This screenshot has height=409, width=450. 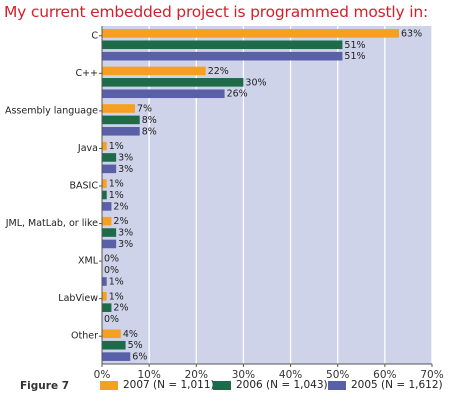 What do you see at coordinates (86, 73) in the screenshot?
I see `category-label: C++` at bounding box center [86, 73].